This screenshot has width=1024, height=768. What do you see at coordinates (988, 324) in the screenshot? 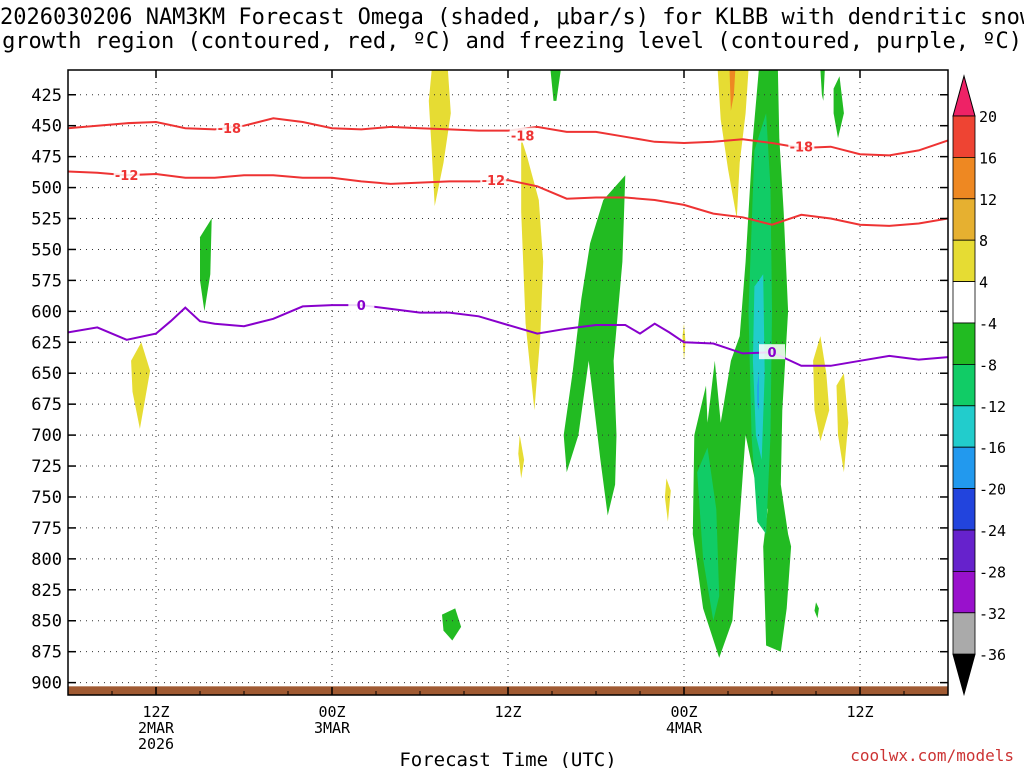
I see `colorbar-label: -4` at bounding box center [988, 324].